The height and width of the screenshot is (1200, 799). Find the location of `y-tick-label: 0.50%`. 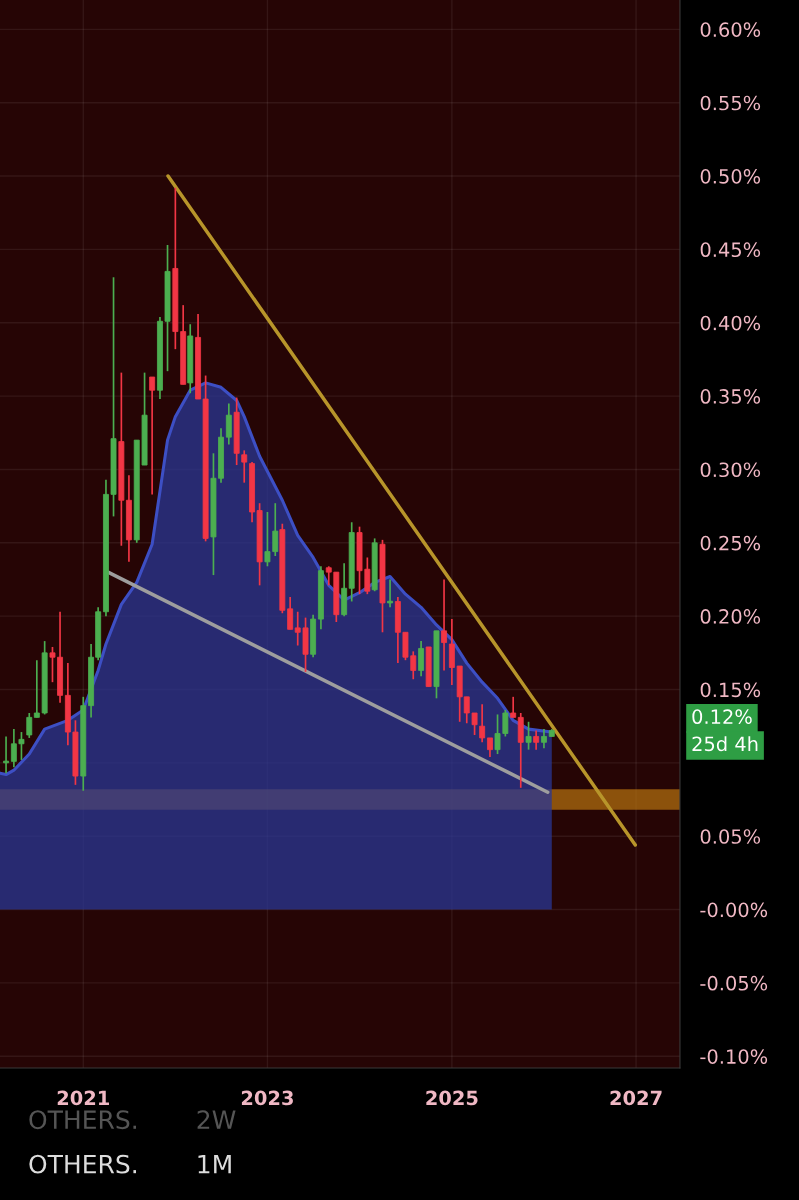

y-tick-label: 0.50% is located at coordinates (730, 176).